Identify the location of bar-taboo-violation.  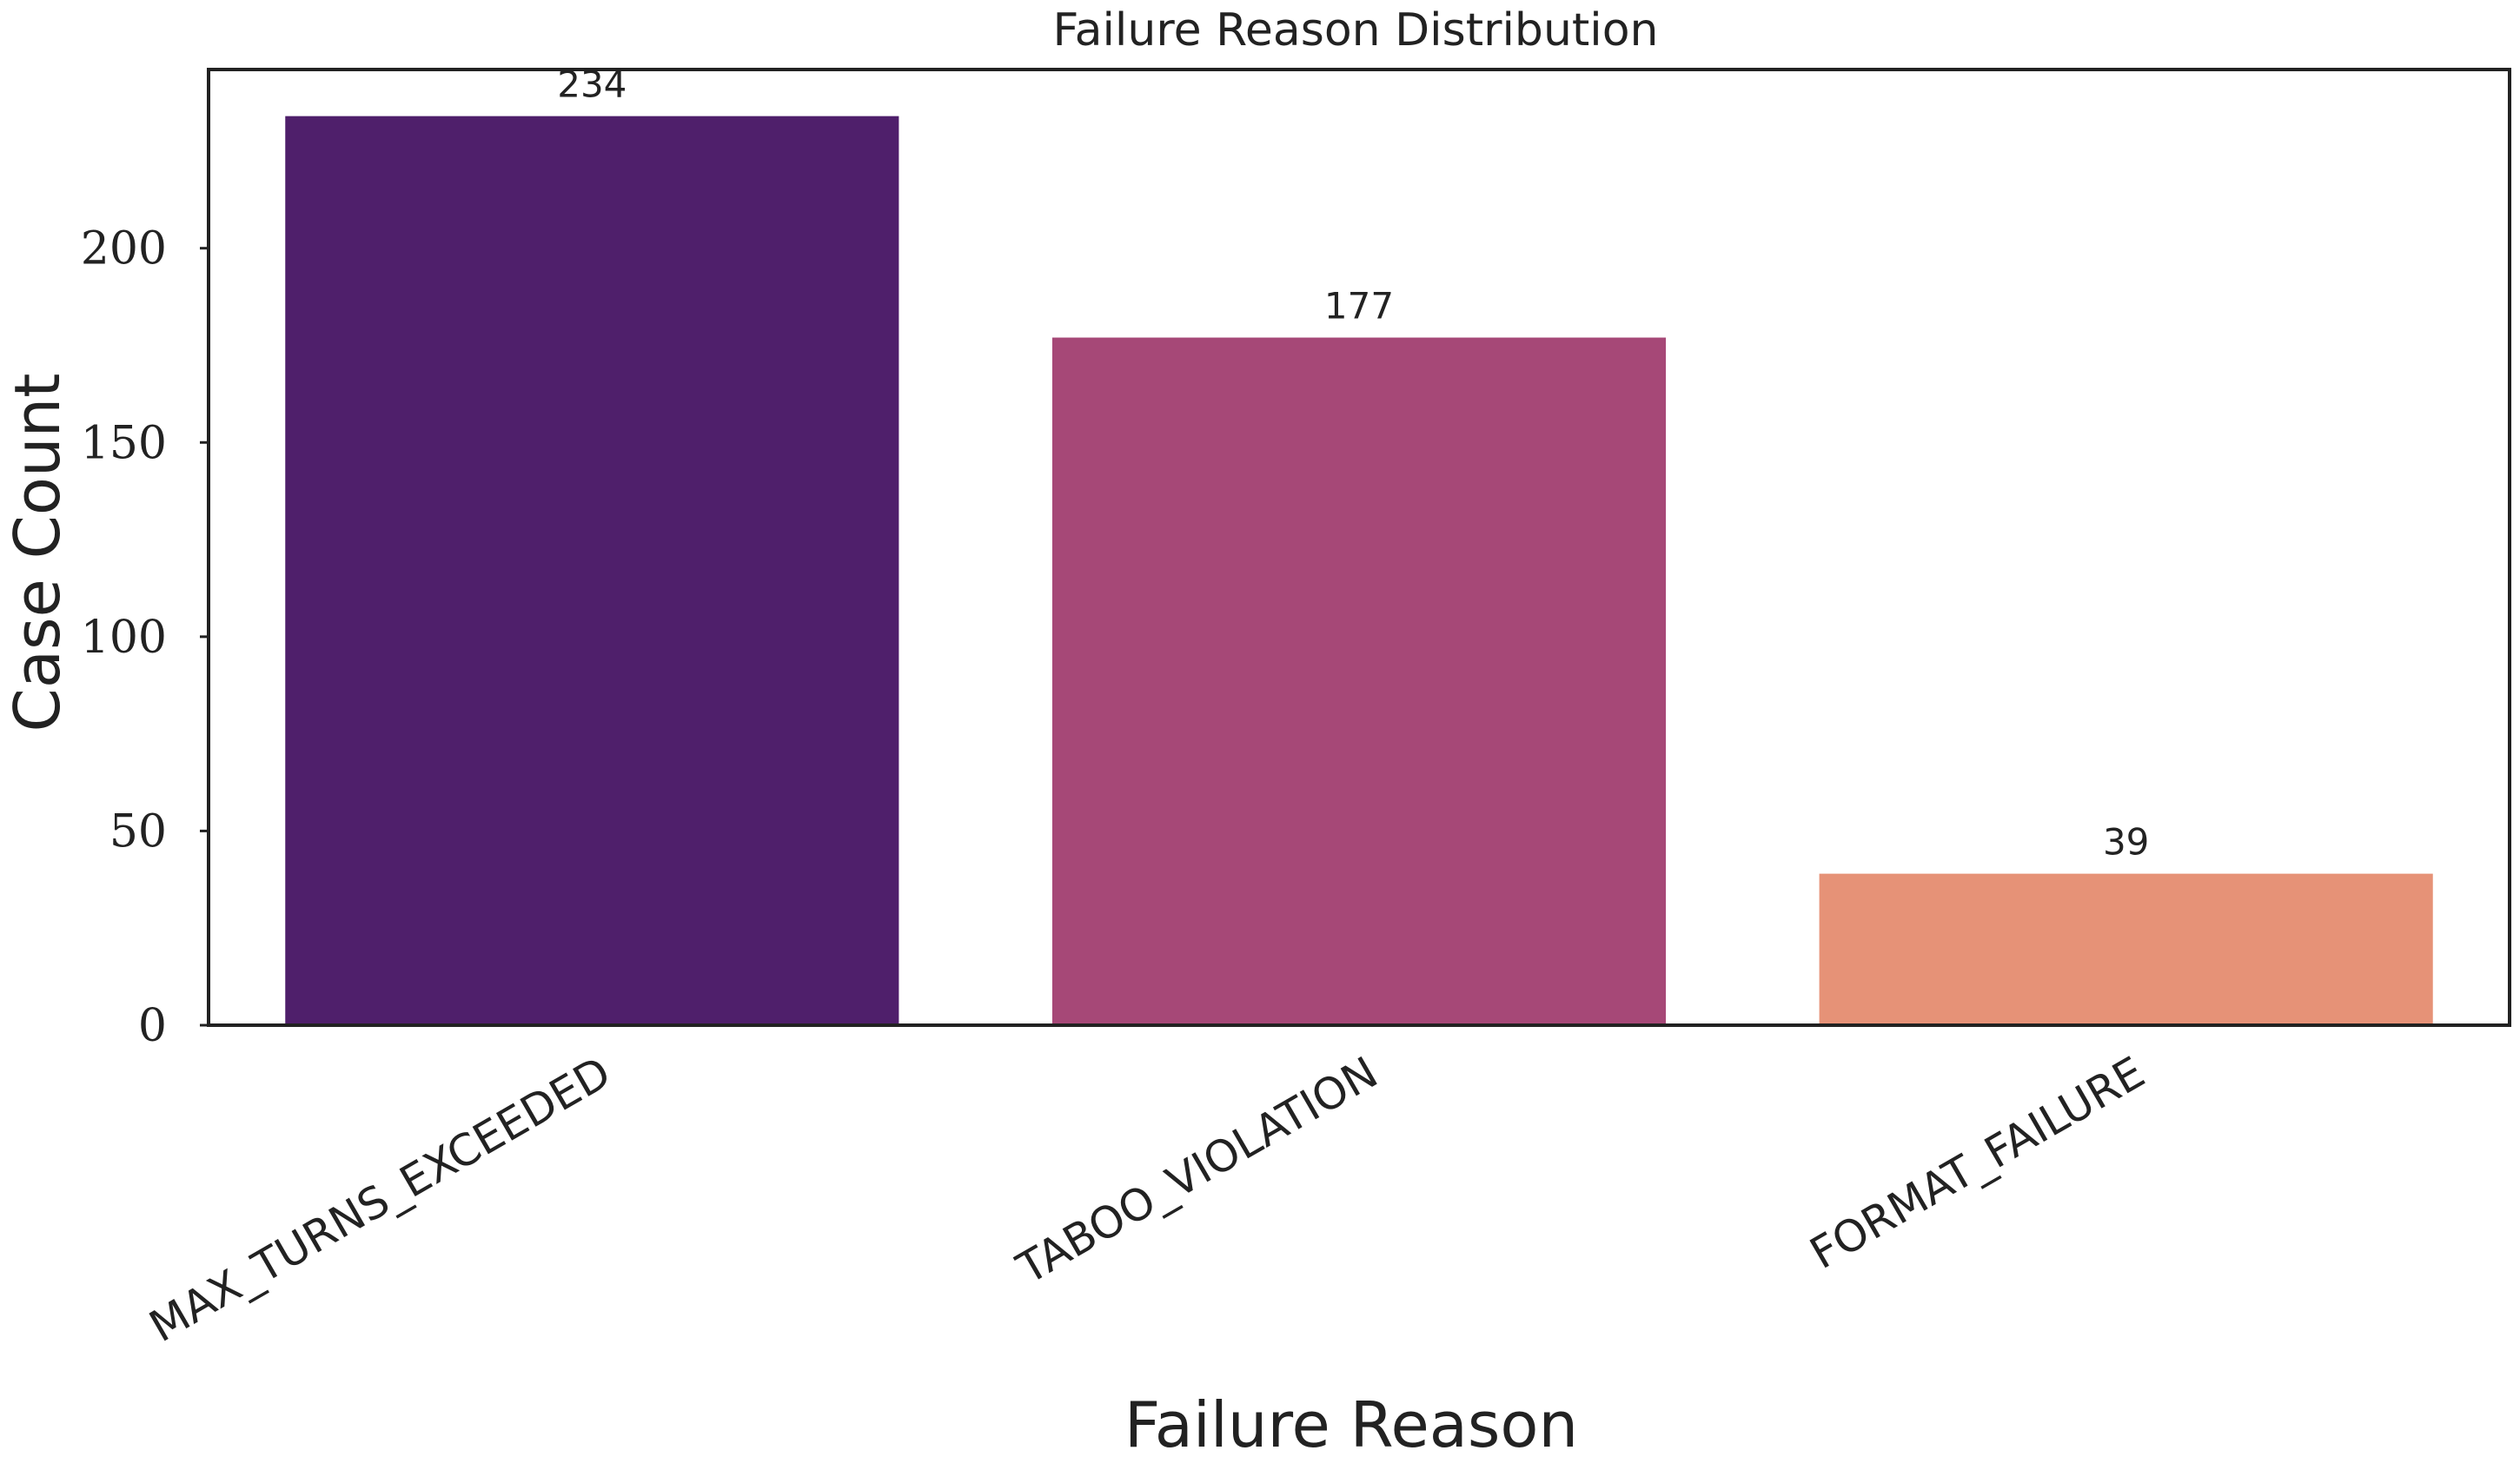
(1359, 681).